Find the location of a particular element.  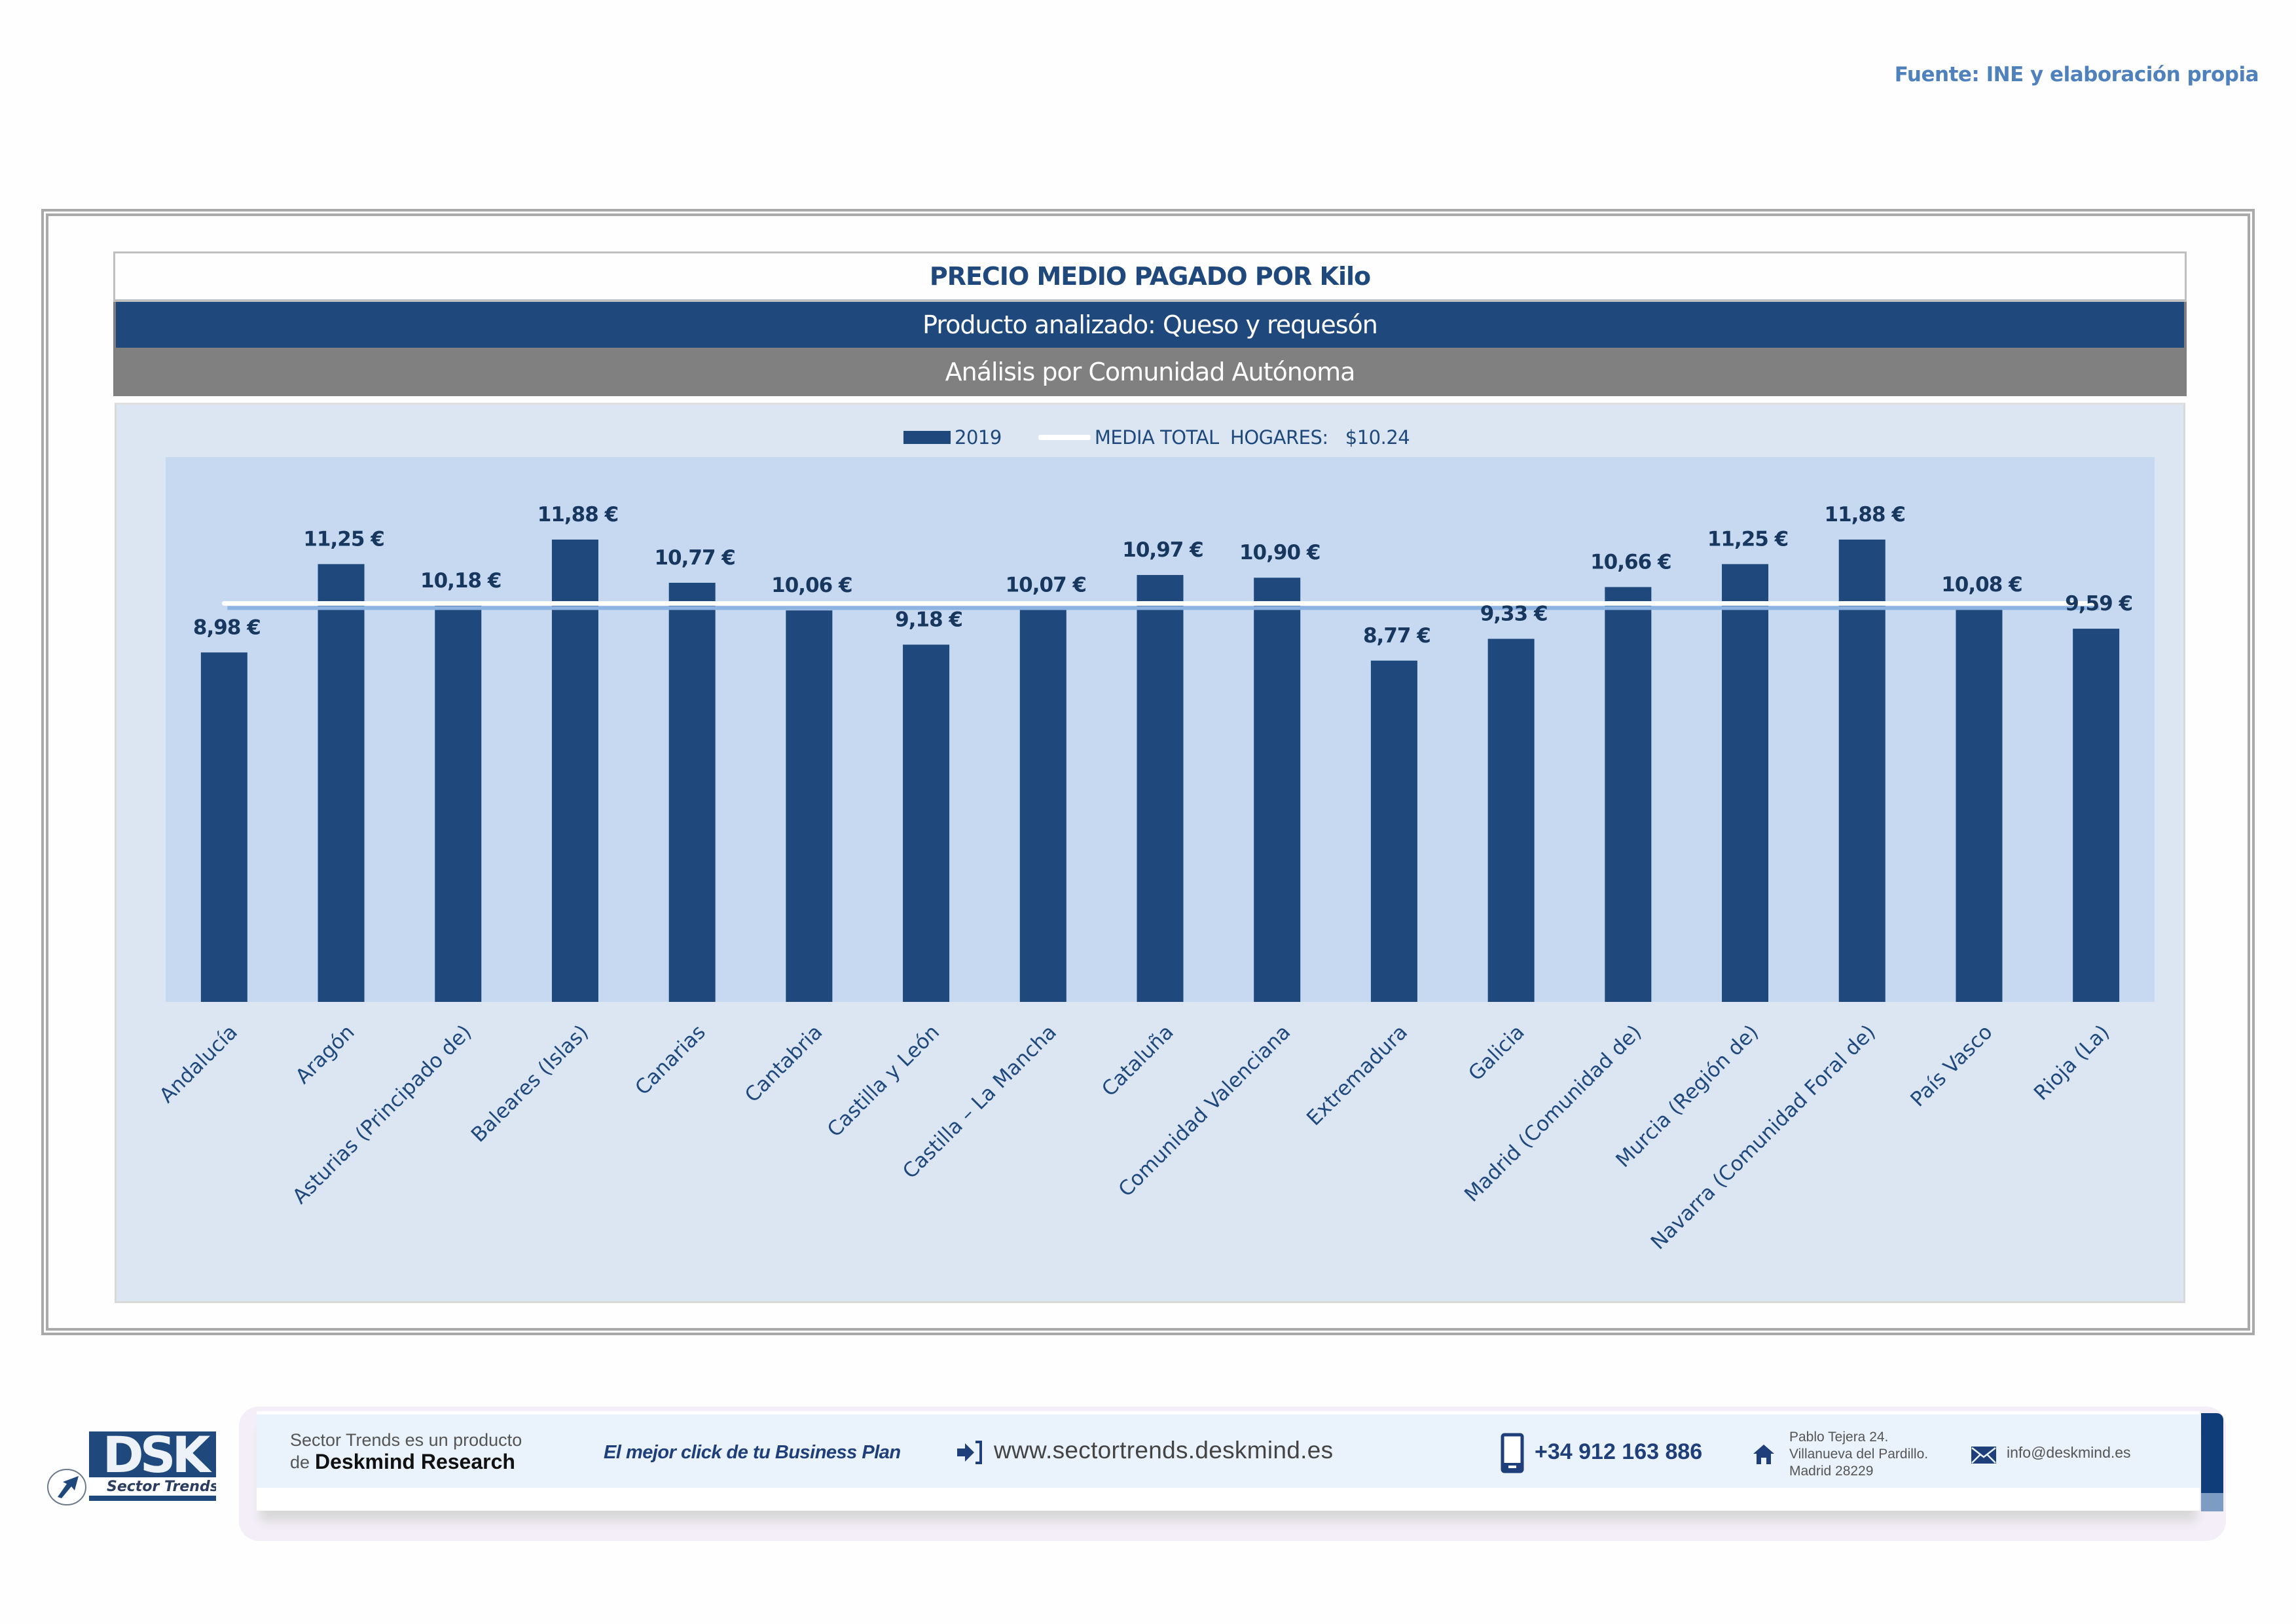

chart-legend: 2019 MEDIA TOTAL HOGARES: $10.24 is located at coordinates (1156, 437).